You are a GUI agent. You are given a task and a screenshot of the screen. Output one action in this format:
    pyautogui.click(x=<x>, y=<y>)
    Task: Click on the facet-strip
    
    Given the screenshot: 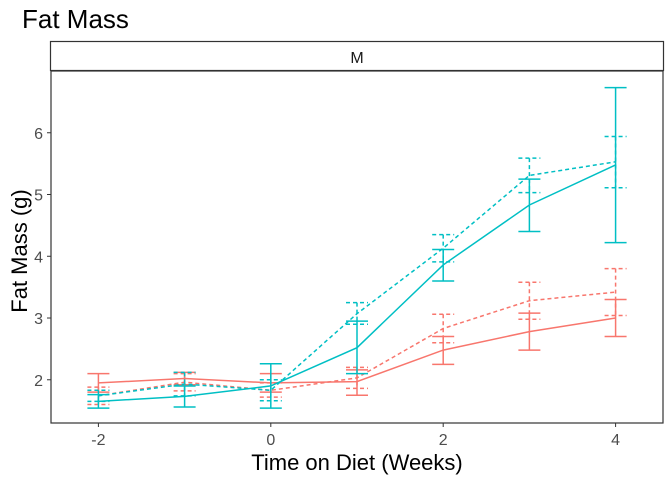 What is the action you would take?
    pyautogui.click(x=357, y=56)
    